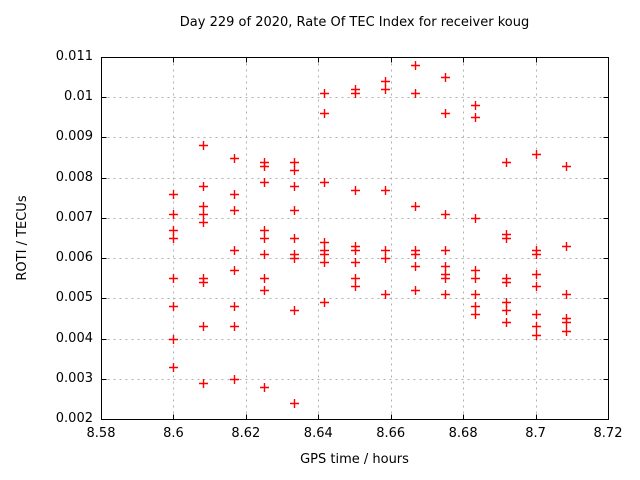 This screenshot has height=480, width=640. I want to click on x-tick-label: 8.66, so click(391, 433).